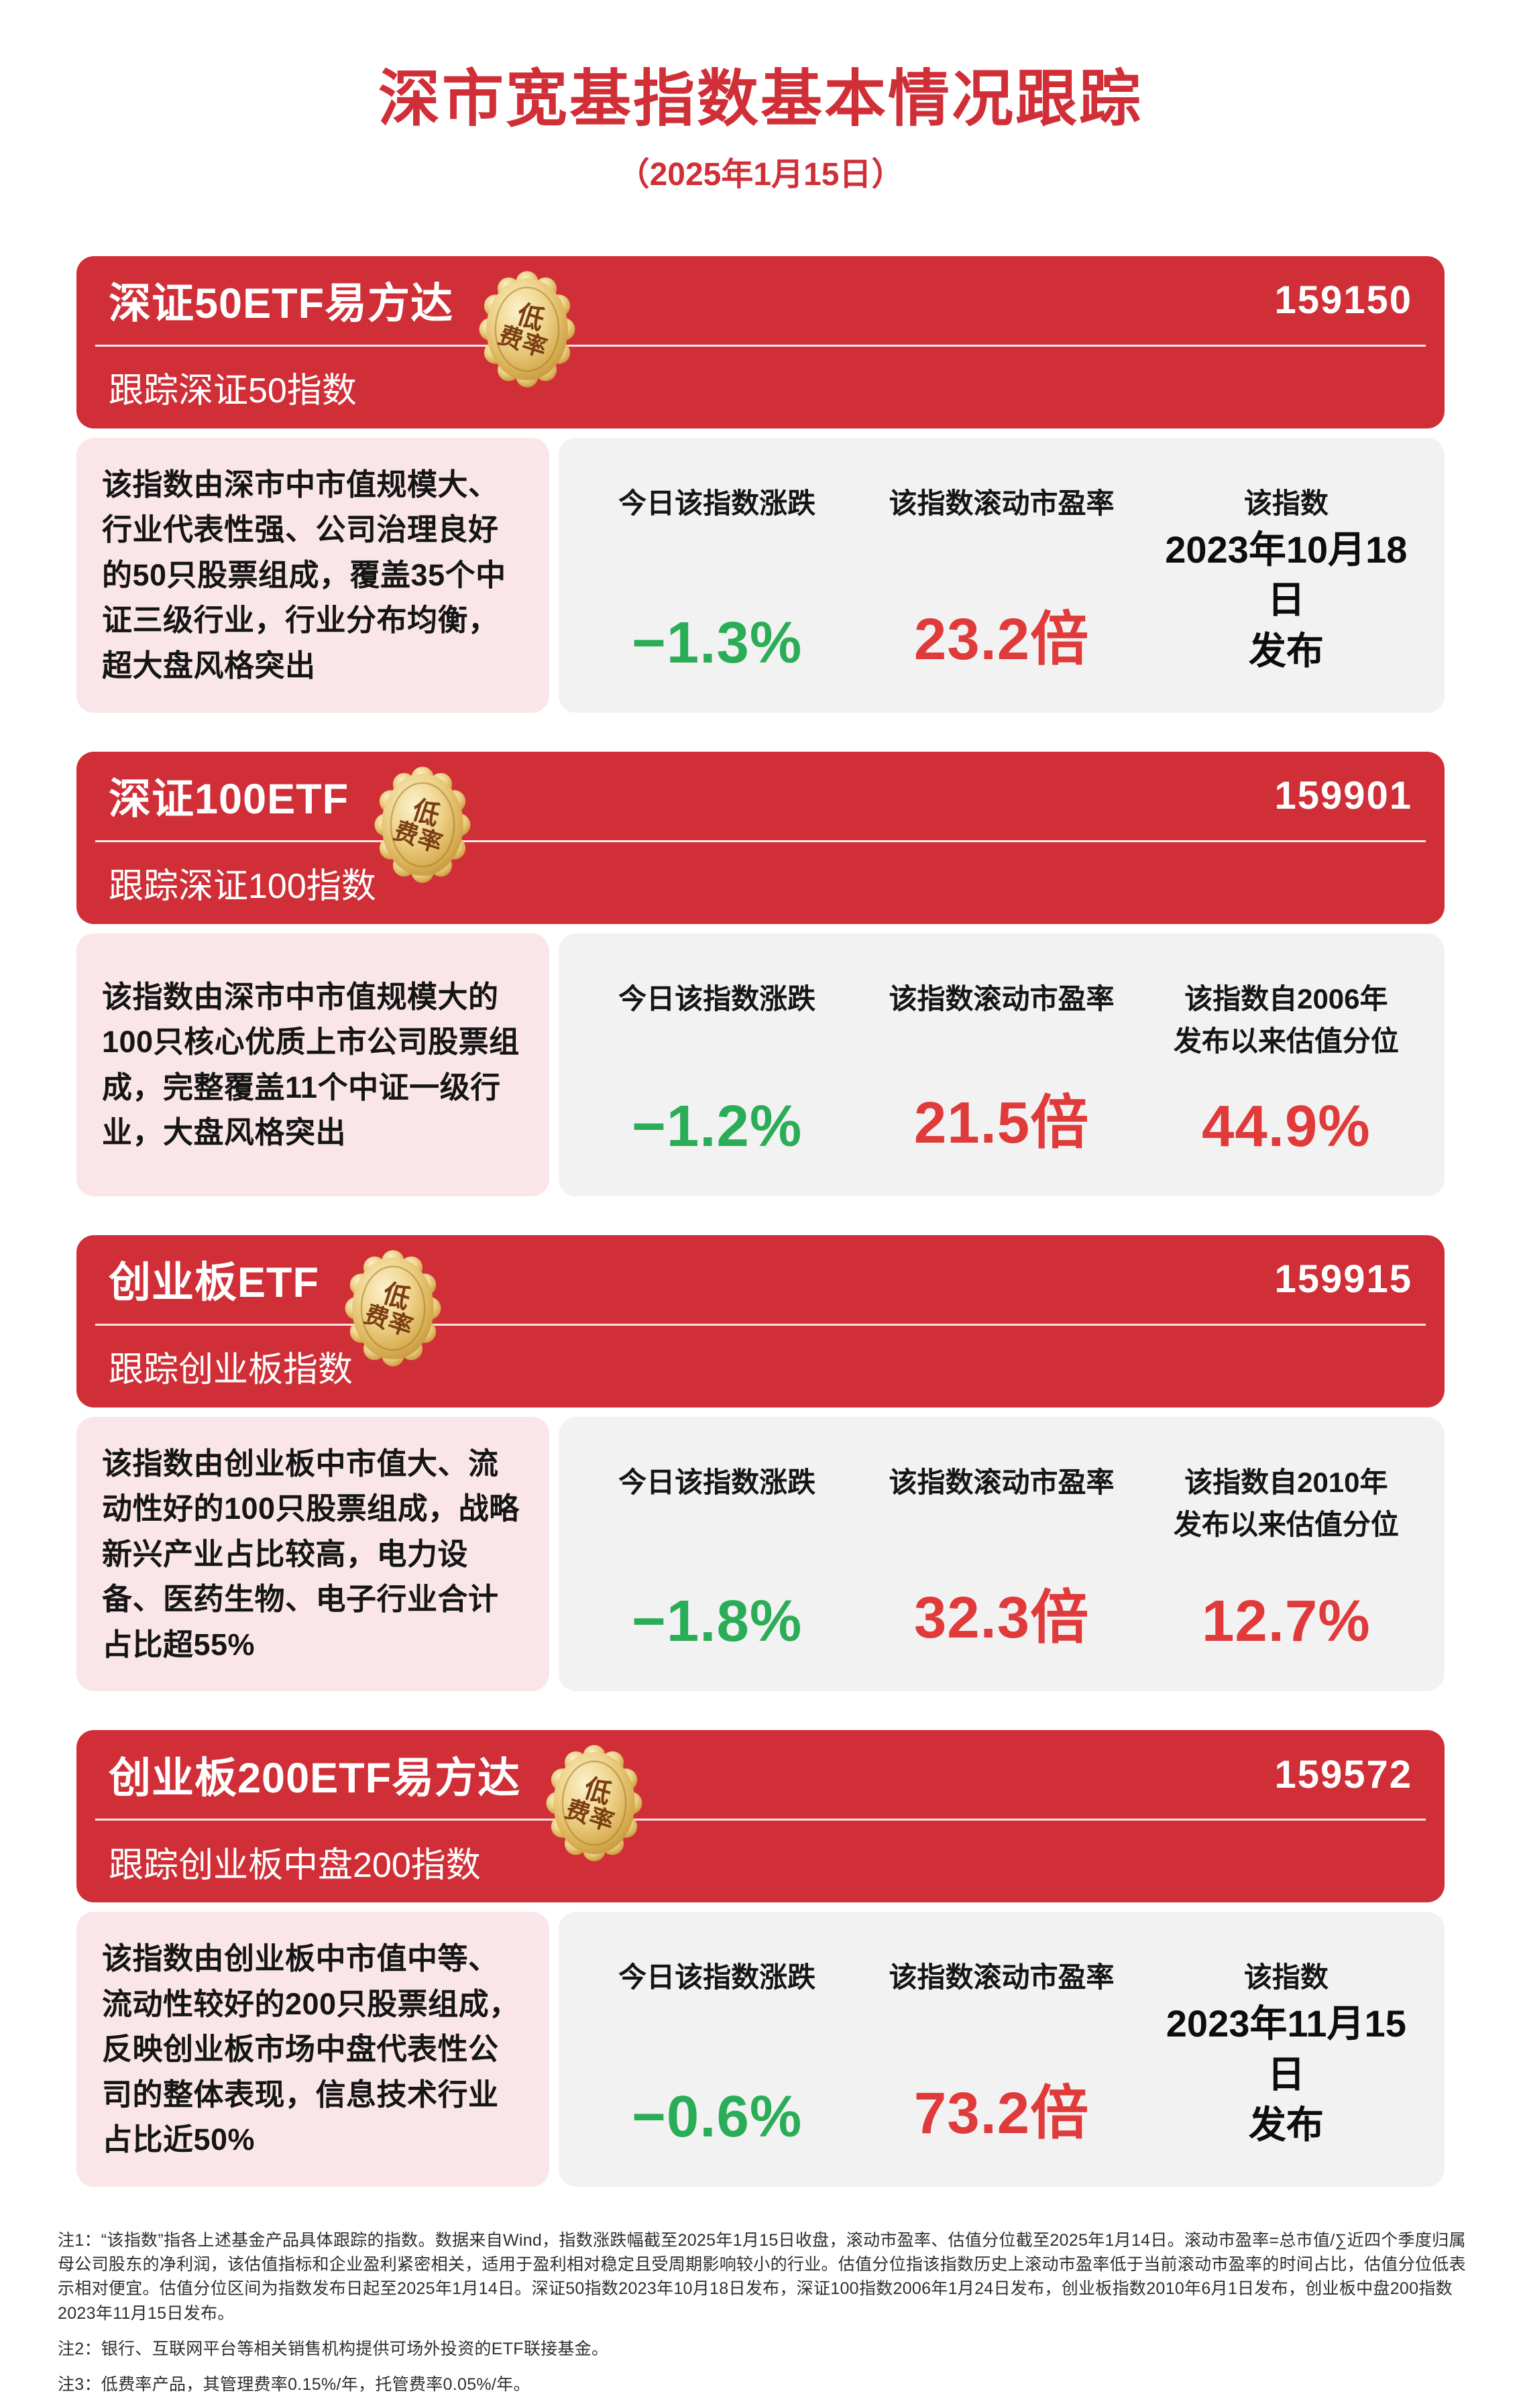 The image size is (1521, 2408). Describe the element at coordinates (1001, 2113) in the screenshot. I see `stat-value: 73.2倍` at that location.